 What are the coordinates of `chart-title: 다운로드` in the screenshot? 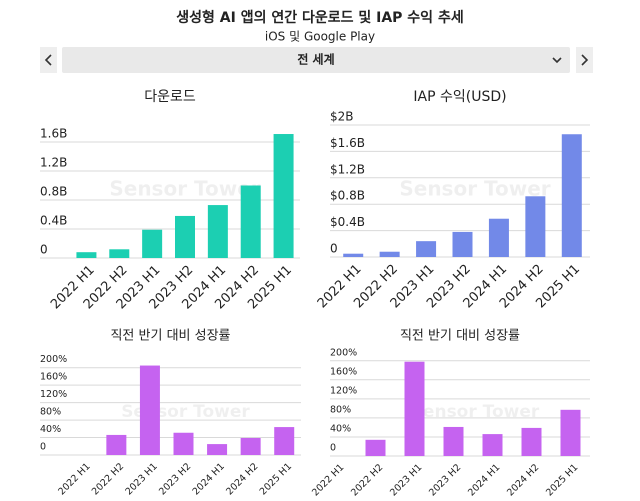 It's located at (170, 97).